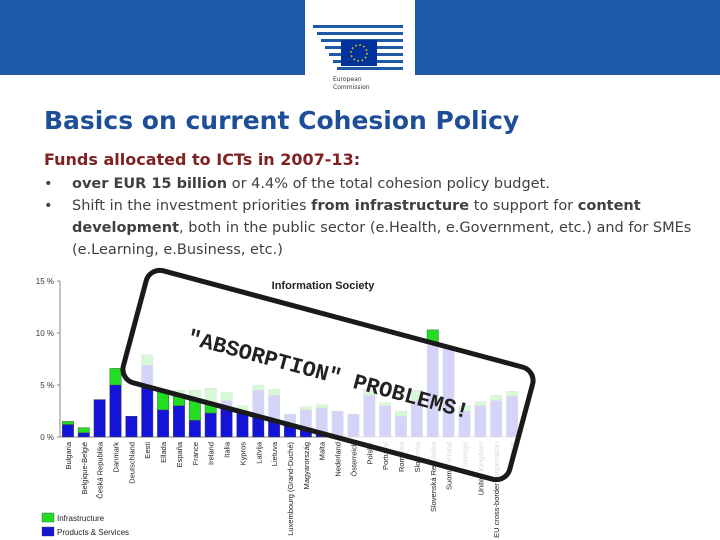 The width and height of the screenshot is (720, 540). Describe the element at coordinates (211, 453) in the screenshot. I see `x-tick-label: Ireland` at that location.